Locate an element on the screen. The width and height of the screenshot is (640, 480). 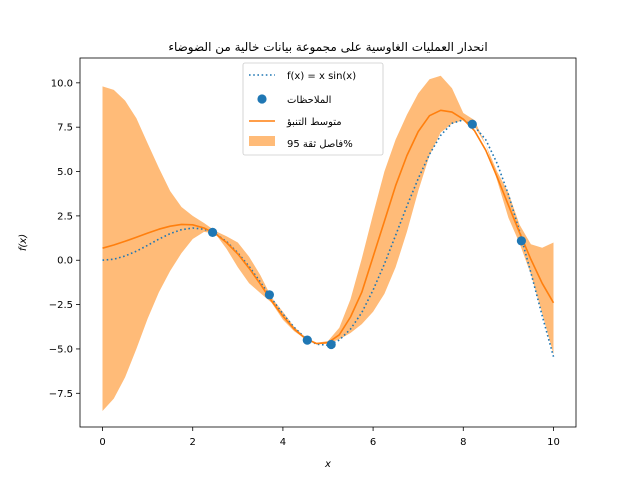
legend-label-interval: فاصل ثقة 95% is located at coordinates (320, 144).